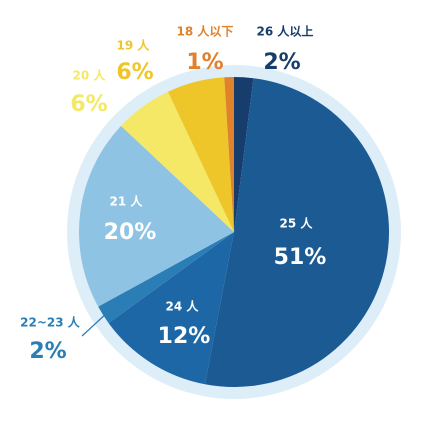  Describe the element at coordinates (184, 336) in the screenshot. I see `slice-value: 12%` at that location.